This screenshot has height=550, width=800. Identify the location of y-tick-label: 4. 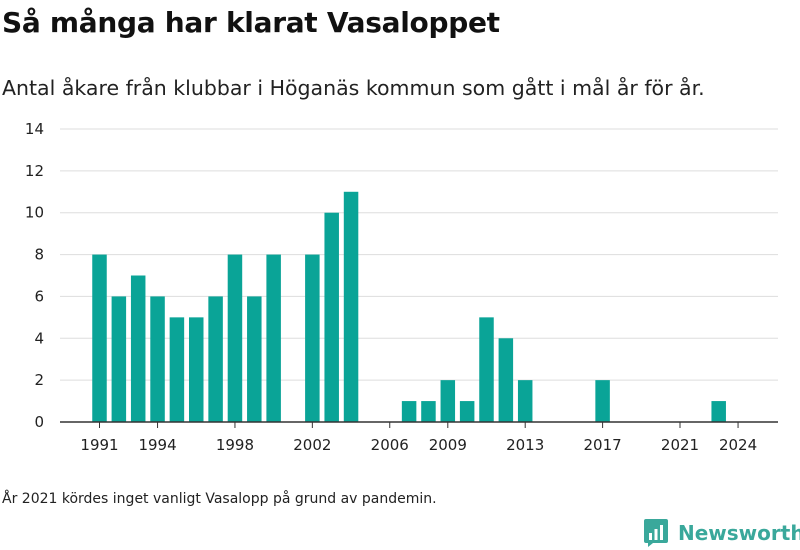
(39, 338).